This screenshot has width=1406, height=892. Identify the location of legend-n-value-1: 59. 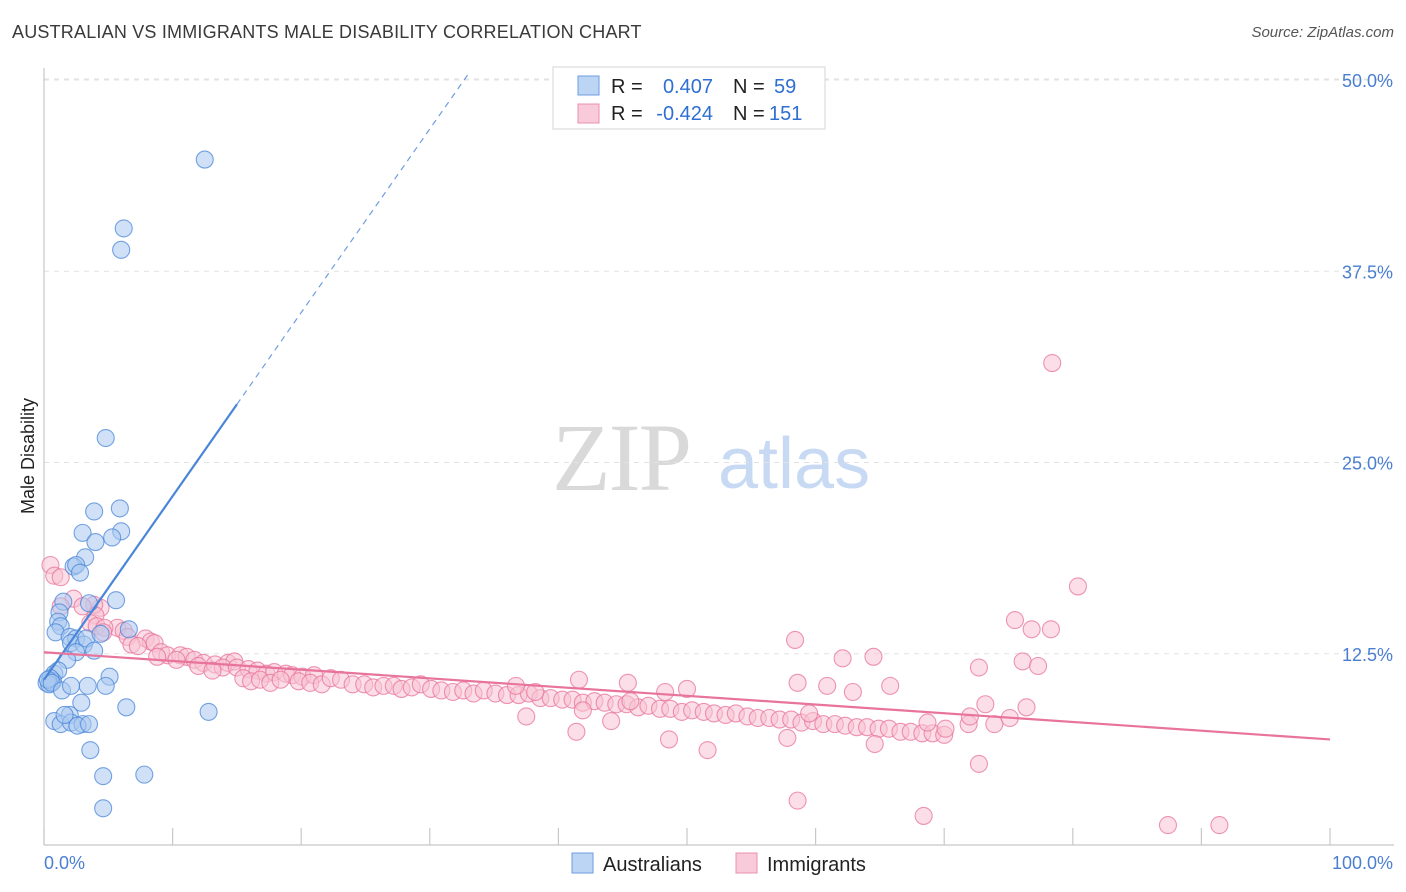
(785, 87).